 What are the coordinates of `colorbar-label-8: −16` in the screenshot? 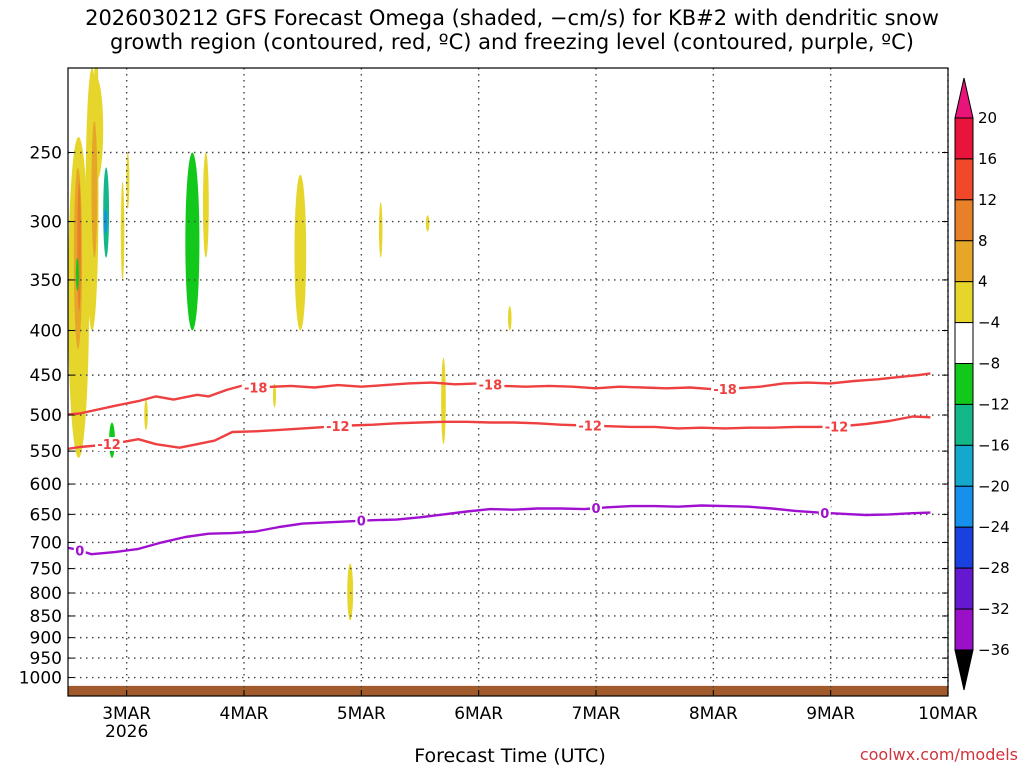 It's located at (994, 445).